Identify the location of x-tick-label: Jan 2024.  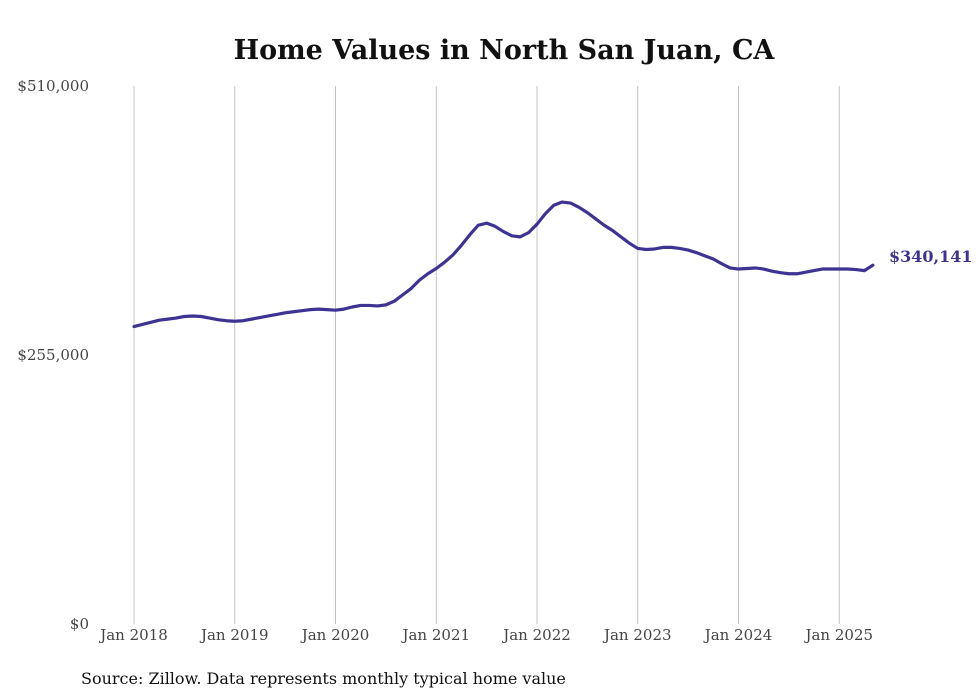
(738, 635).